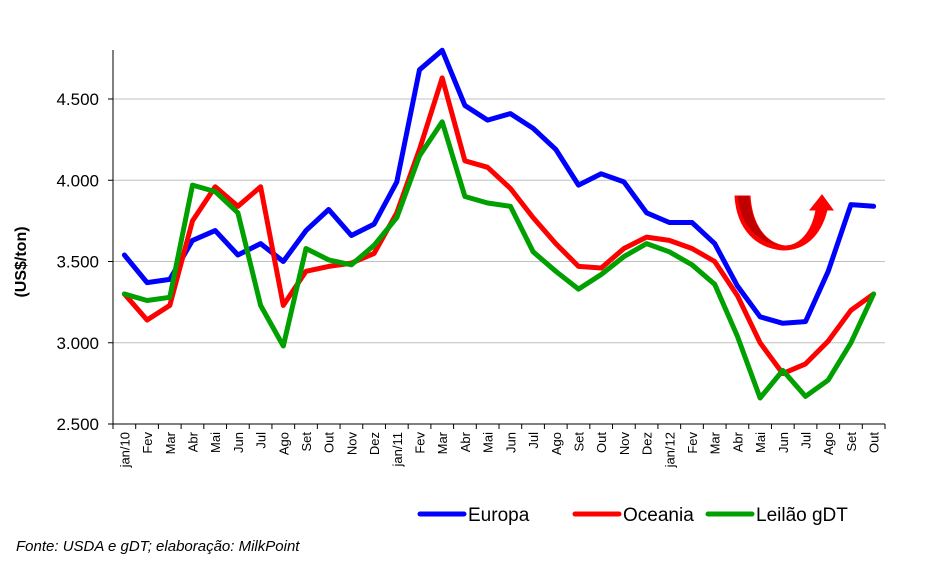  What do you see at coordinates (397, 449) in the screenshot?
I see `x-tick-label: jan/11` at bounding box center [397, 449].